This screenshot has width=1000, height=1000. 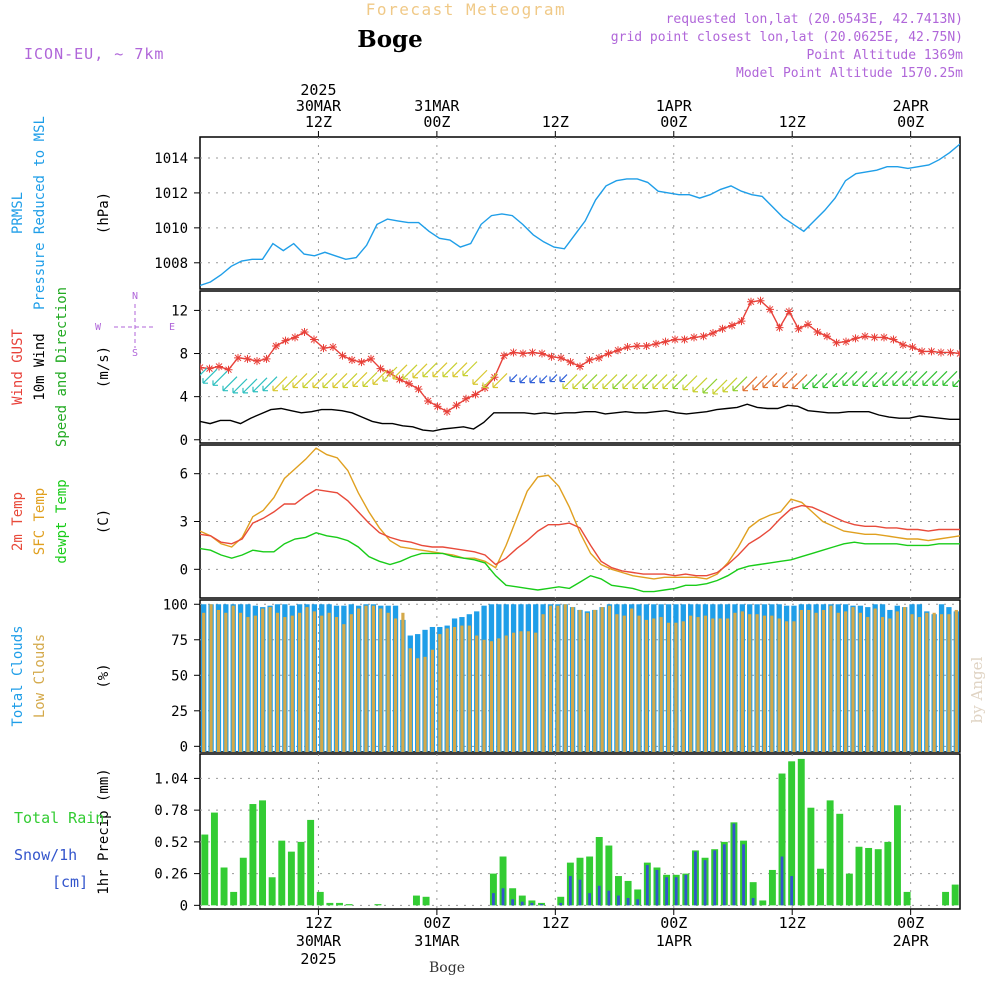 I want to click on side-label: Wind GUST, so click(x=18, y=367).